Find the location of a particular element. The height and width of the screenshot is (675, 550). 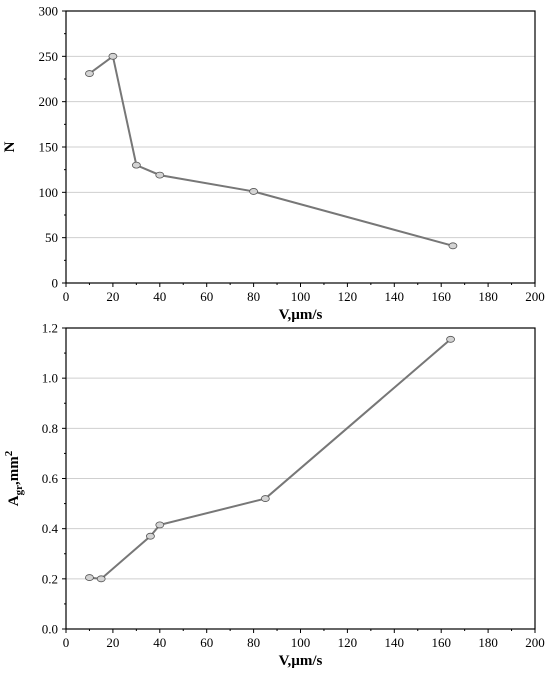

y-tick-label: 150 is located at coordinates (49, 147).